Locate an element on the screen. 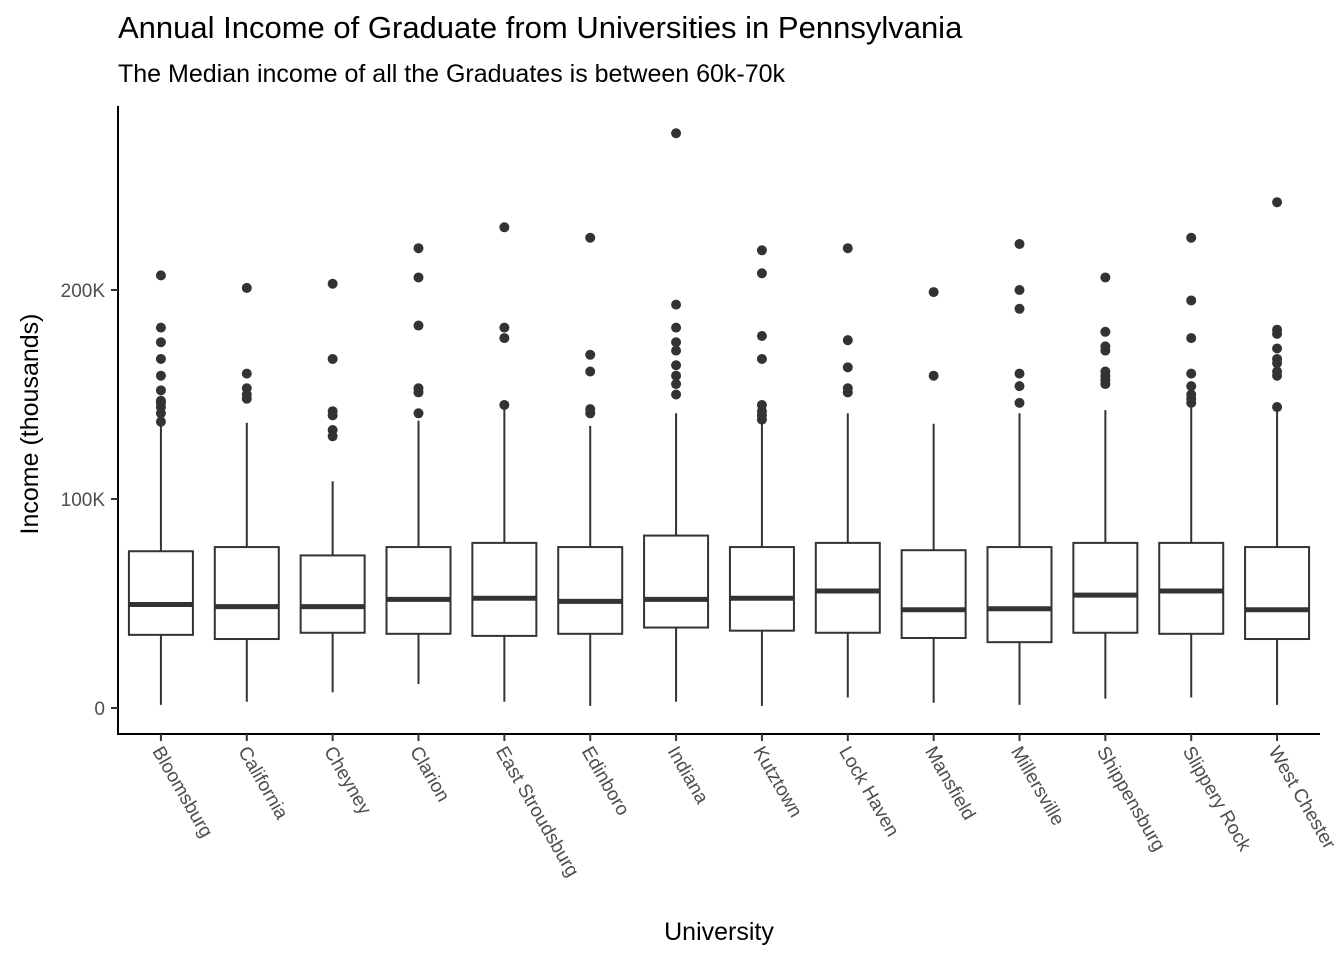 This screenshot has height=960, width=1344. box-mansfield is located at coordinates (933, 495).